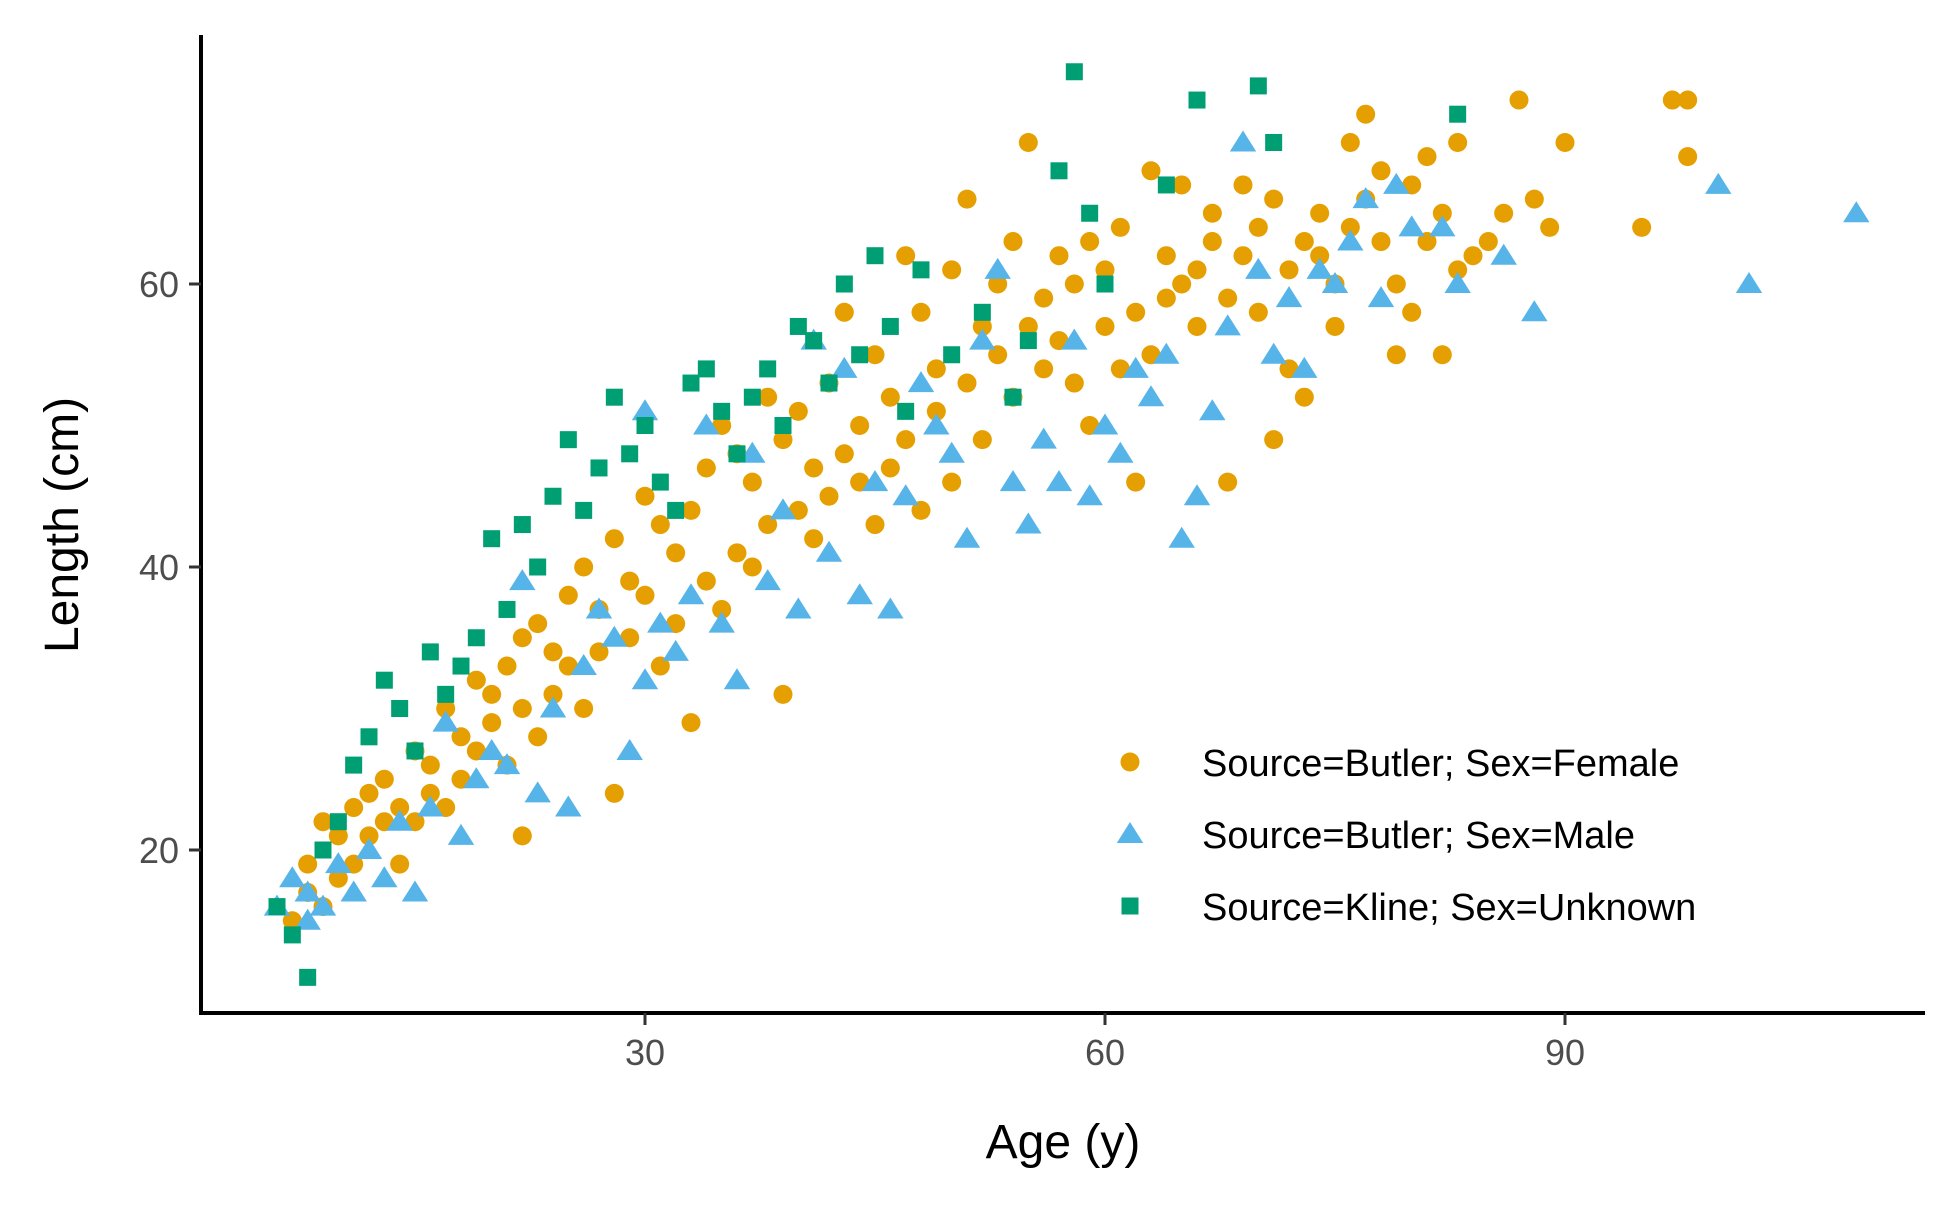 Image resolution: width=1950 pixels, height=1205 pixels. Describe the element at coordinates (159, 850) in the screenshot. I see `y-tick-label: 20` at that location.